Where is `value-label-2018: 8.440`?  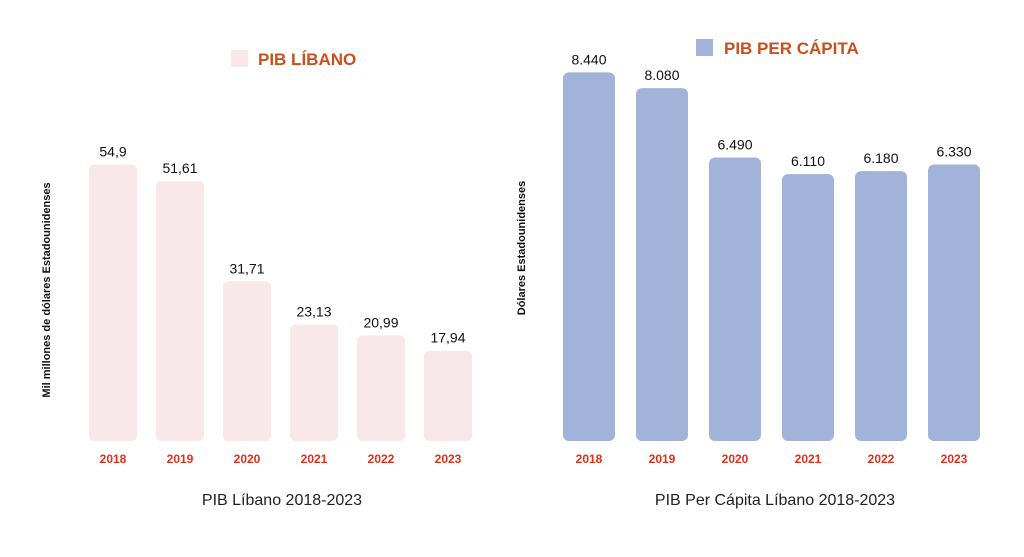
value-label-2018: 8.440 is located at coordinates (588, 59).